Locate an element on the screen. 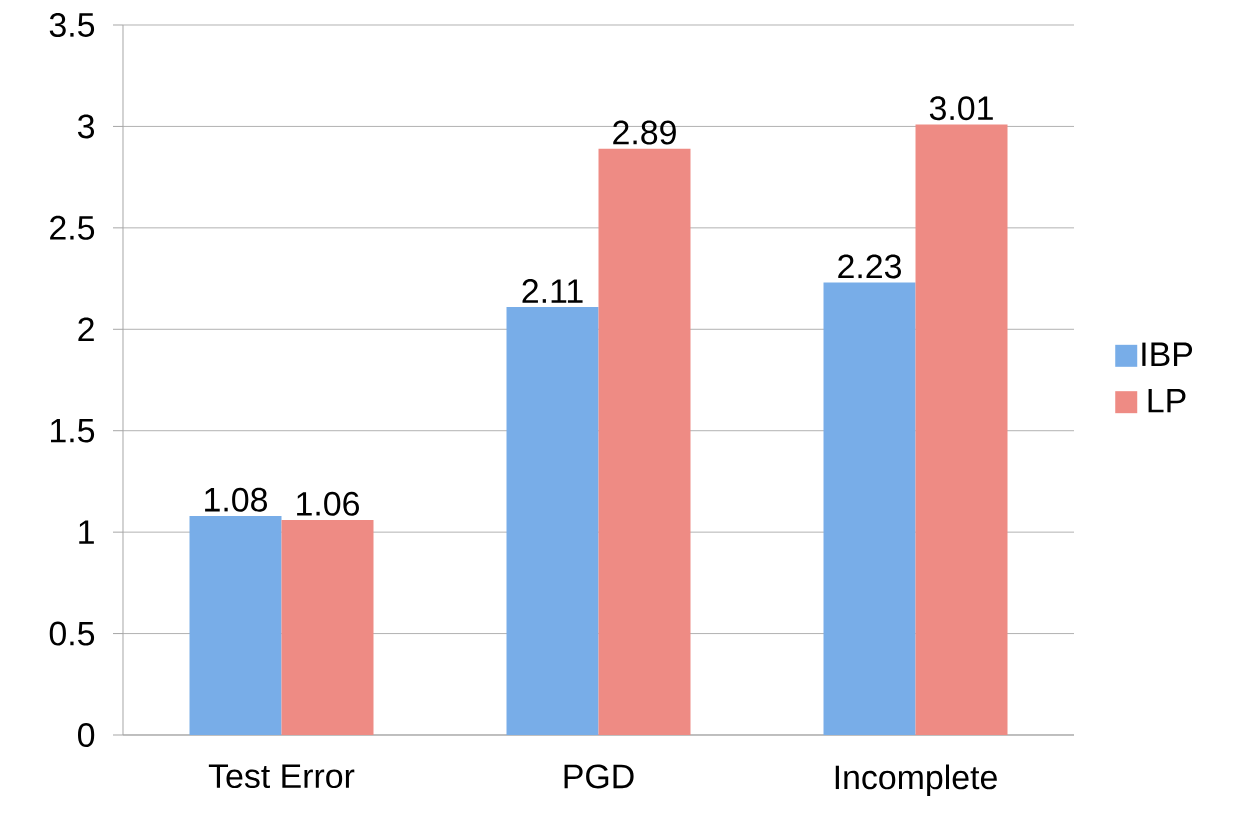  y-tick-label: 0 is located at coordinates (86, 735).